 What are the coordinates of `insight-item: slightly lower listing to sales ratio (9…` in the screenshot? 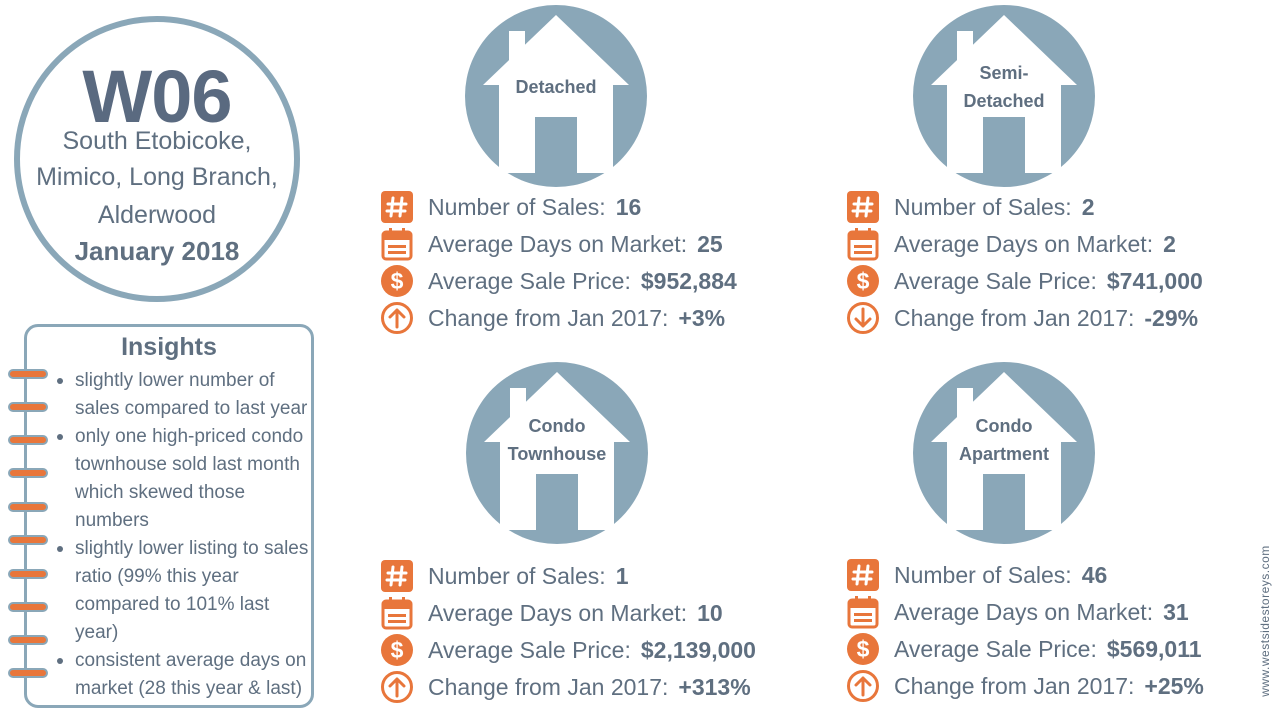 It's located at (184, 591).